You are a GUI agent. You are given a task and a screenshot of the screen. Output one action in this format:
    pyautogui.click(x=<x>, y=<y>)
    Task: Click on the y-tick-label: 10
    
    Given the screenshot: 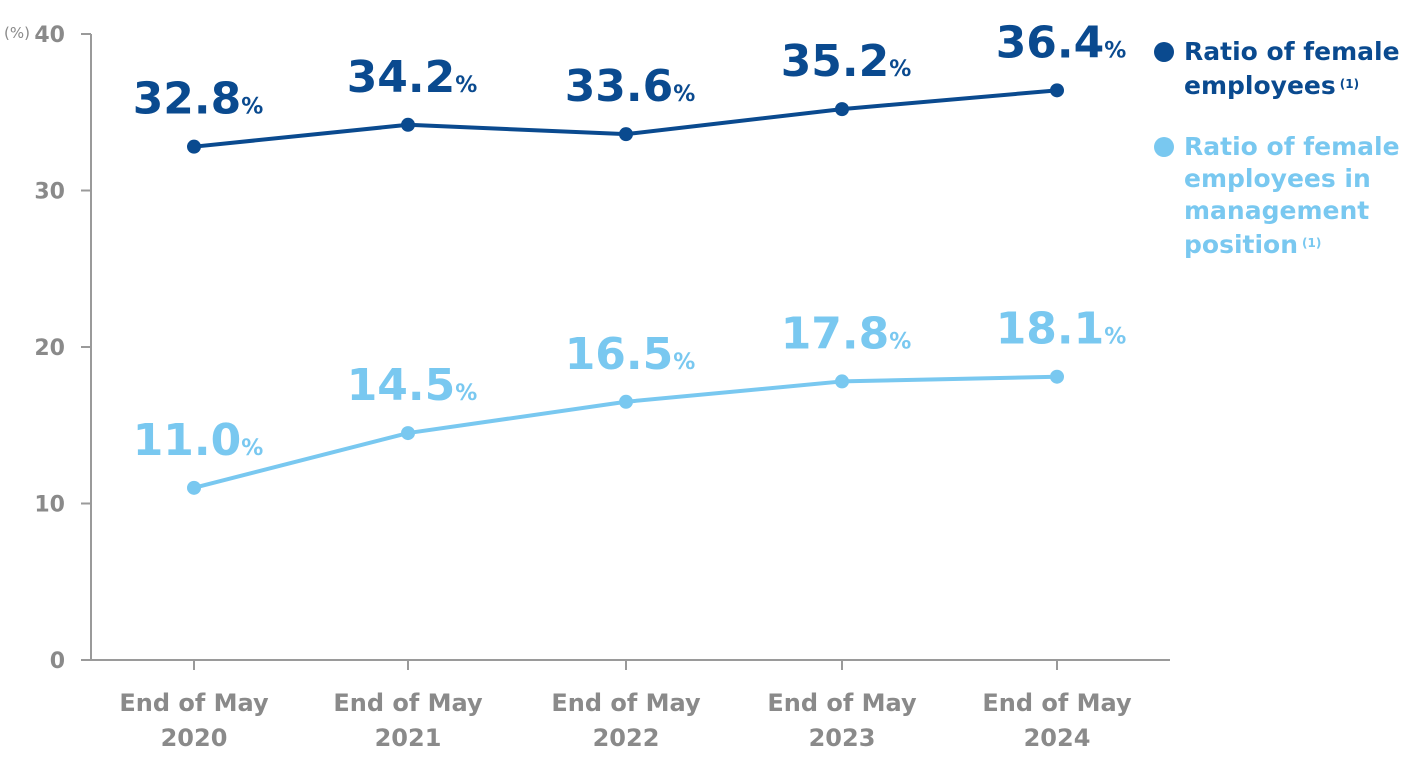 What is the action you would take?
    pyautogui.click(x=49, y=505)
    